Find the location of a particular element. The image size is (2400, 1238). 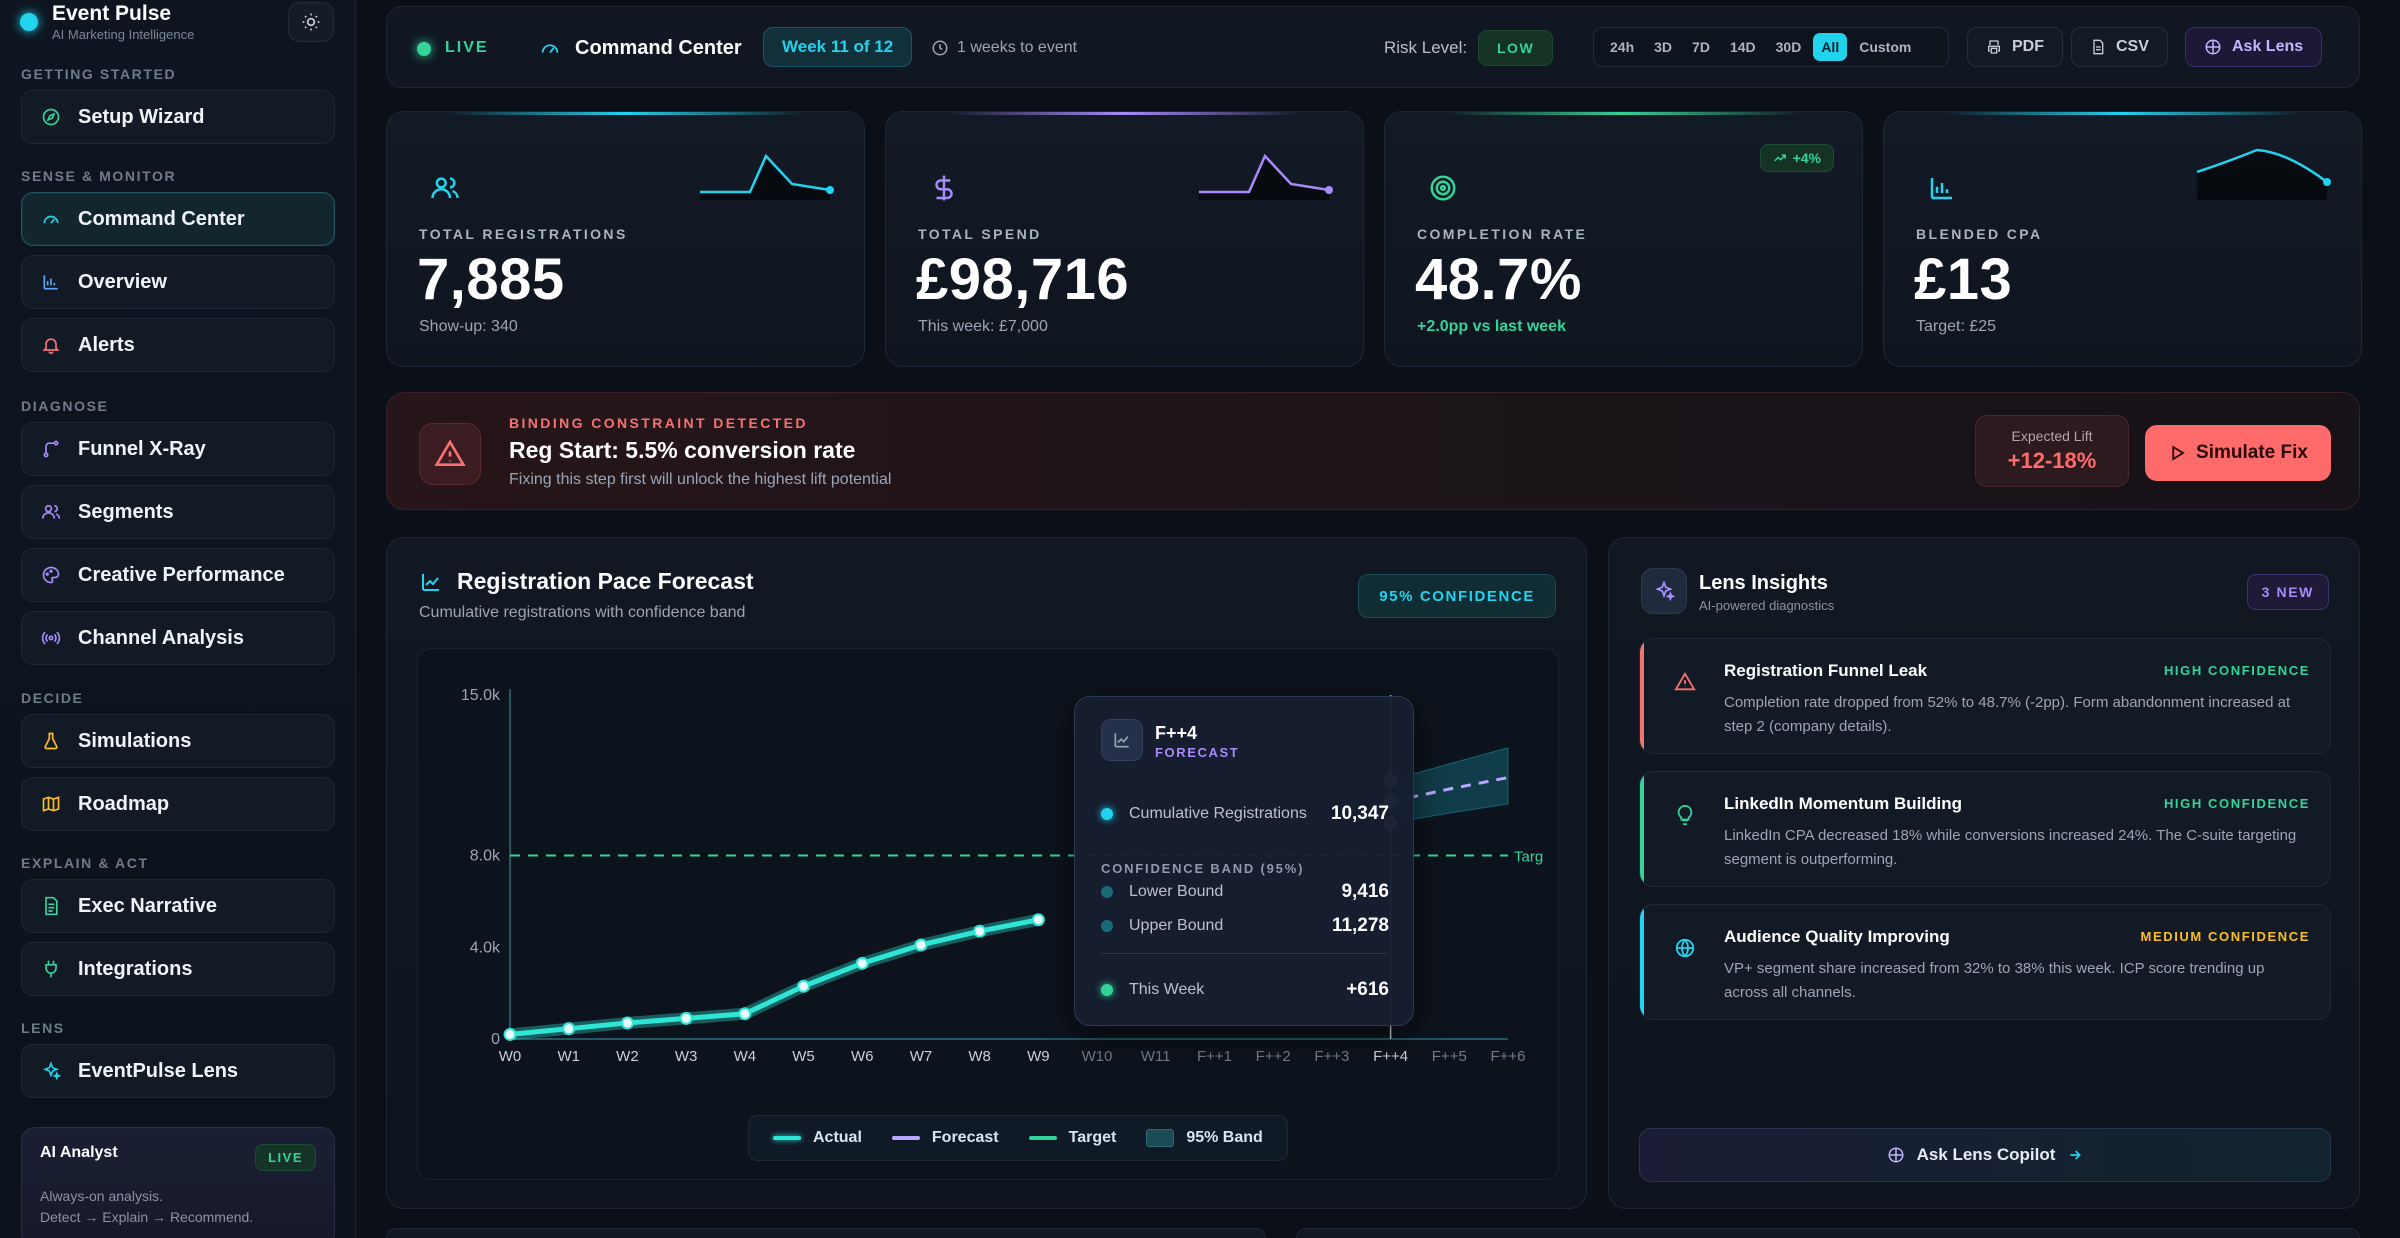

tooltip-band-caption: CONFIDENCE BAND (95%) is located at coordinates (1203, 868).